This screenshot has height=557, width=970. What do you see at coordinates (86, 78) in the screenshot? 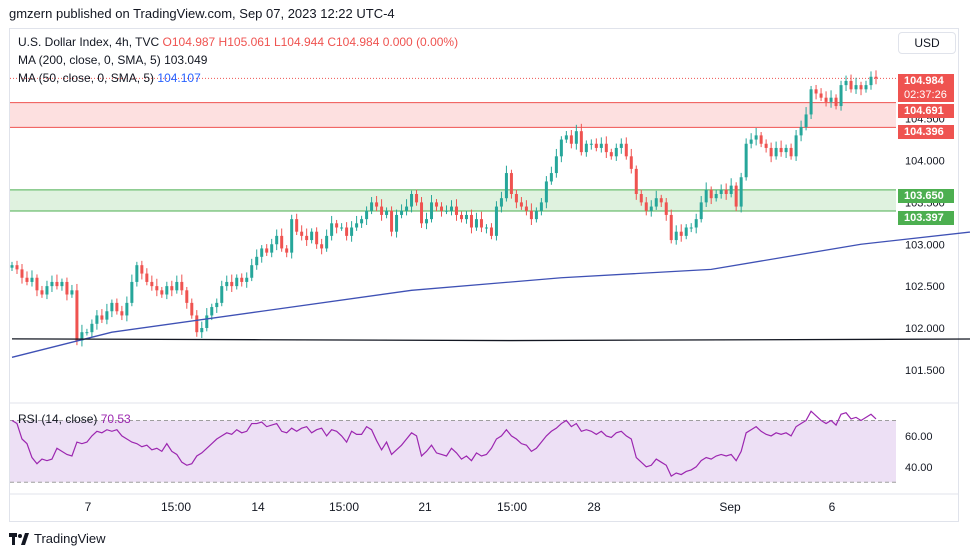
I see `legend-ma50-label: MA (50, close, 0, SMA, 5)` at bounding box center [86, 78].